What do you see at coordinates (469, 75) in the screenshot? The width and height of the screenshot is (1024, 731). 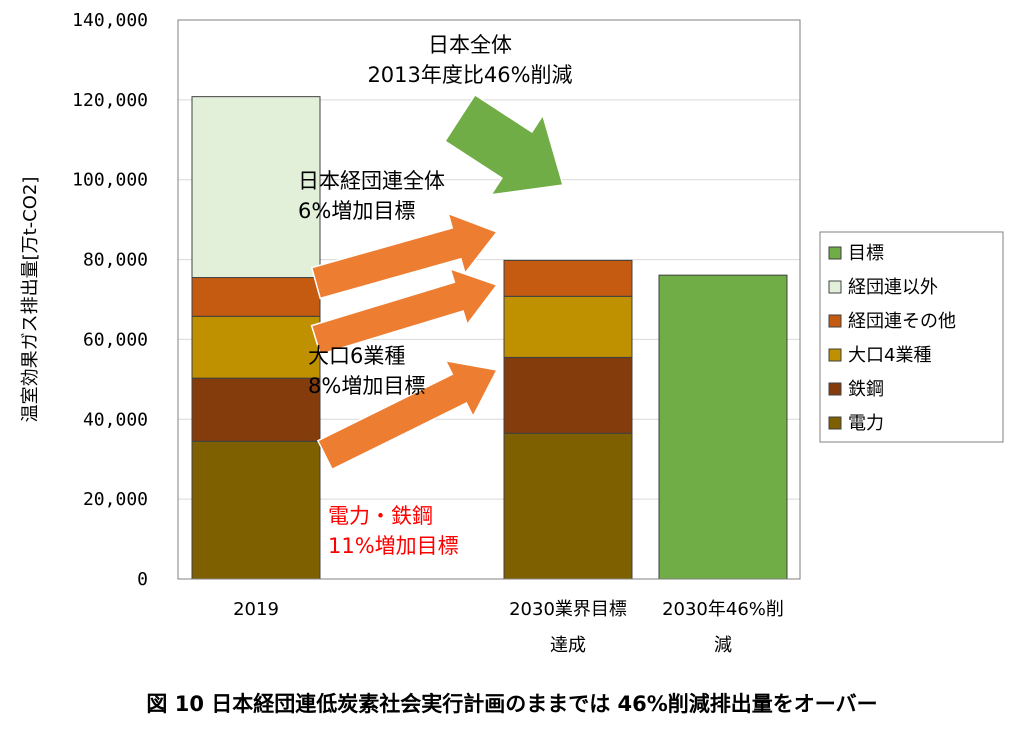 I see `annotation-text: 2013年度比46%削減` at bounding box center [469, 75].